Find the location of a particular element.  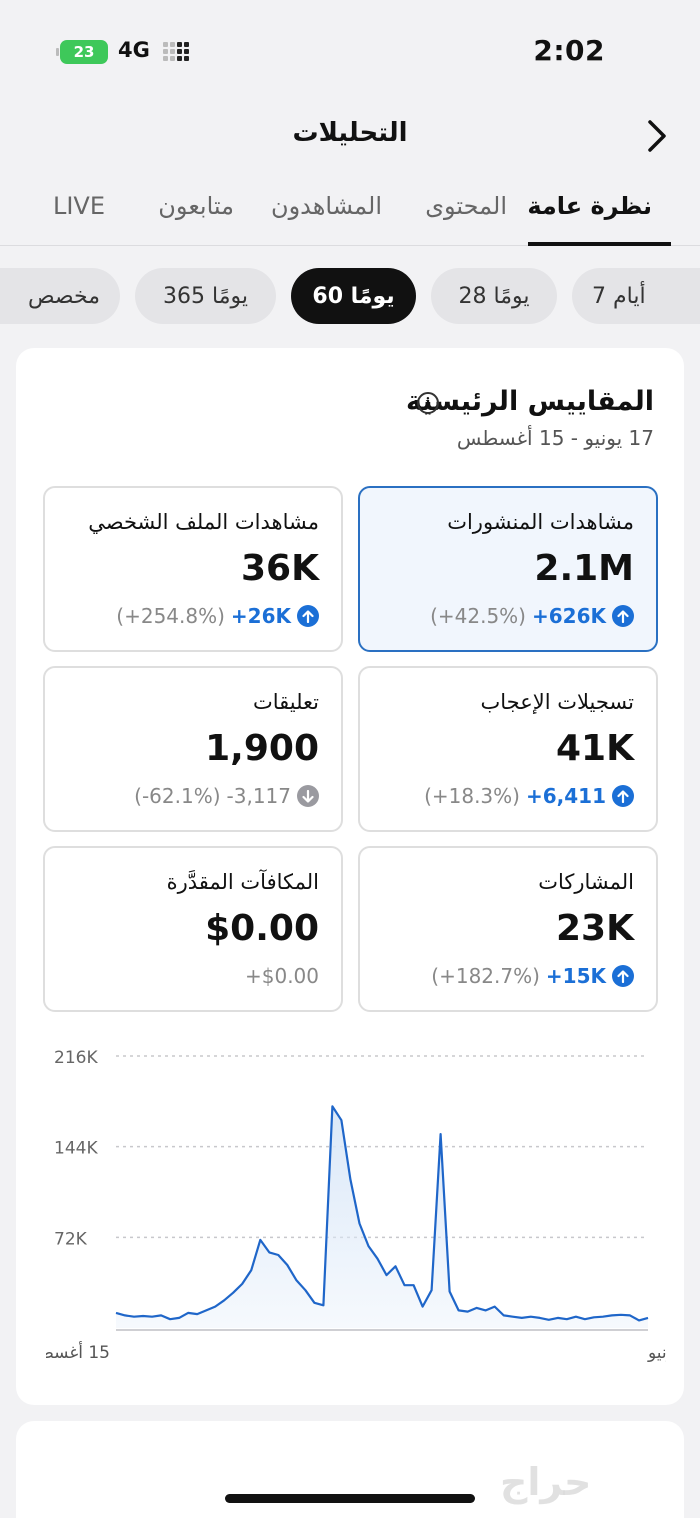

metric-shares: المشاركات 23K (+182.7%) +15K is located at coordinates (508, 929).